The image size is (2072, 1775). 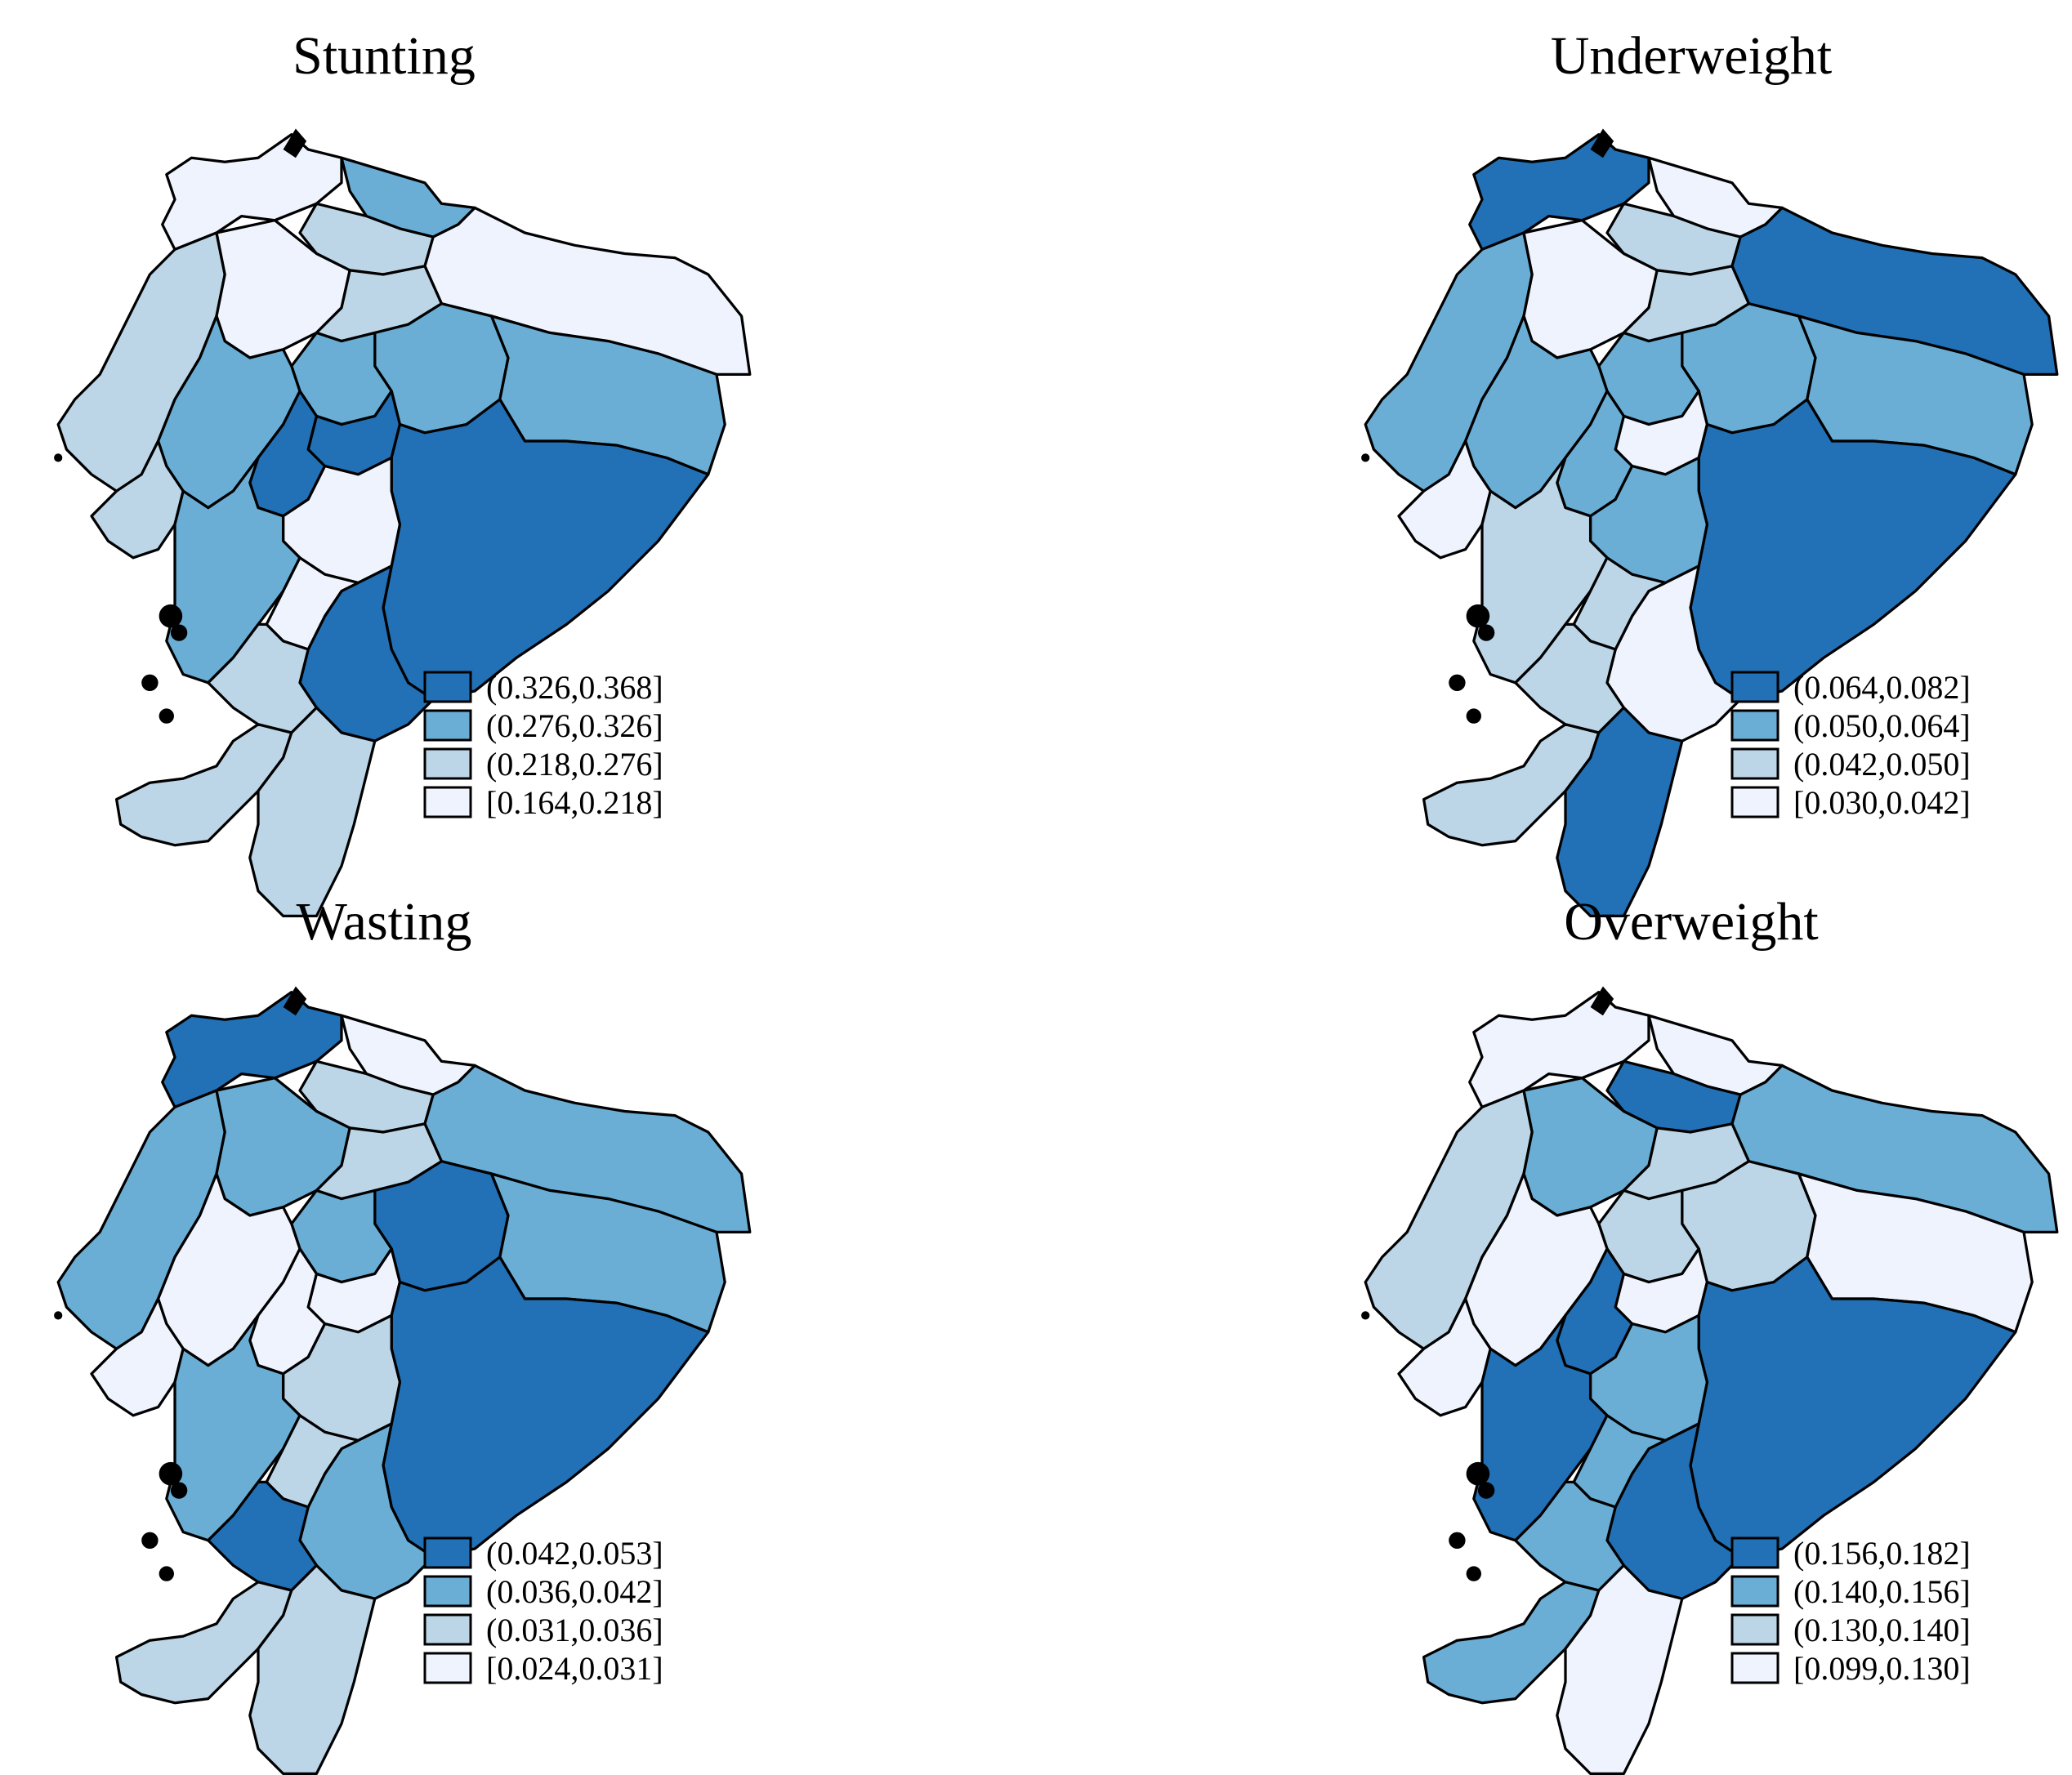 What do you see at coordinates (1882, 1553) in the screenshot?
I see `legend-label: (0.156,0.182]` at bounding box center [1882, 1553].